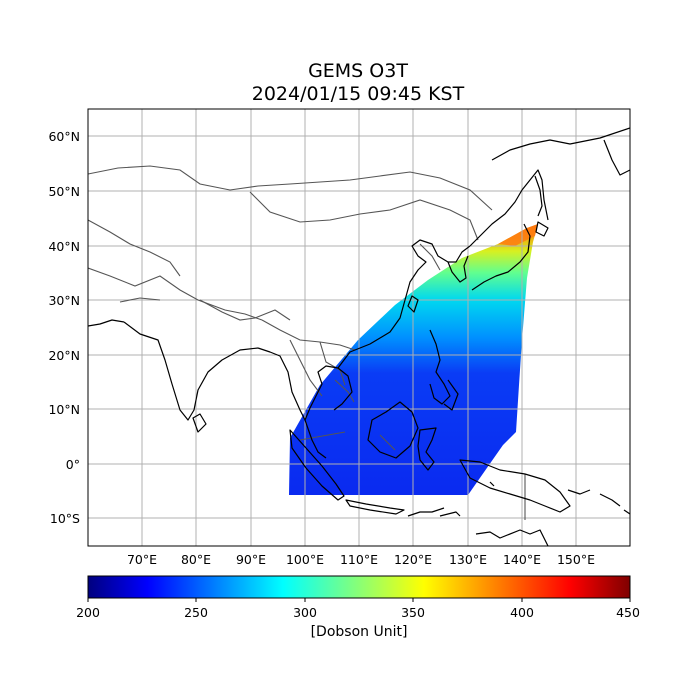 This screenshot has height=700, width=700. Describe the element at coordinates (358, 94) in the screenshot. I see `map-title-line-2: 2024/01/15 09:45 KST` at that location.